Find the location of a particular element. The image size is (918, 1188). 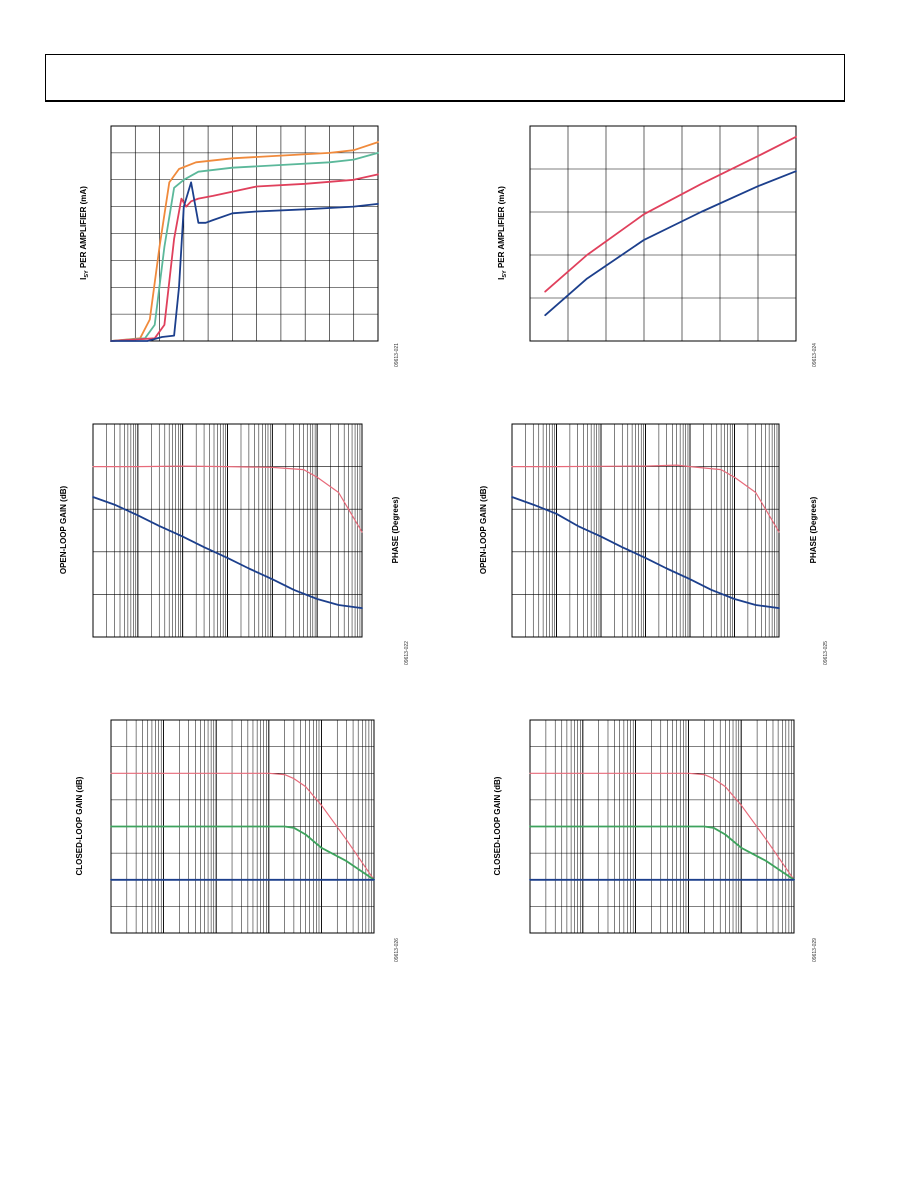

series-line-orange is located at coordinates (244, 241).